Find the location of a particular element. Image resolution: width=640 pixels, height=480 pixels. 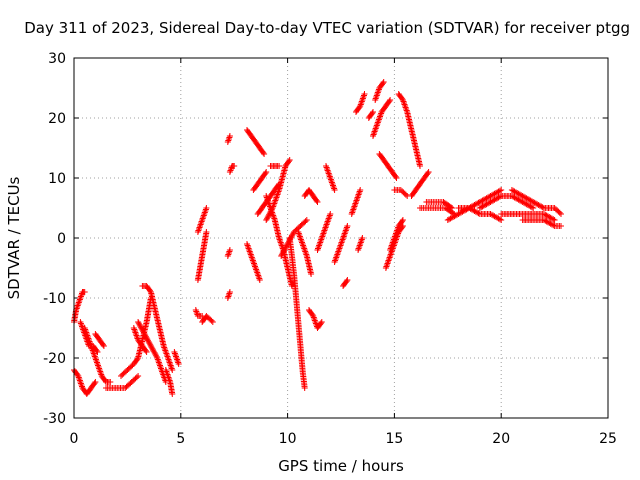

y-tick-label: 20 is located at coordinates (57, 119).